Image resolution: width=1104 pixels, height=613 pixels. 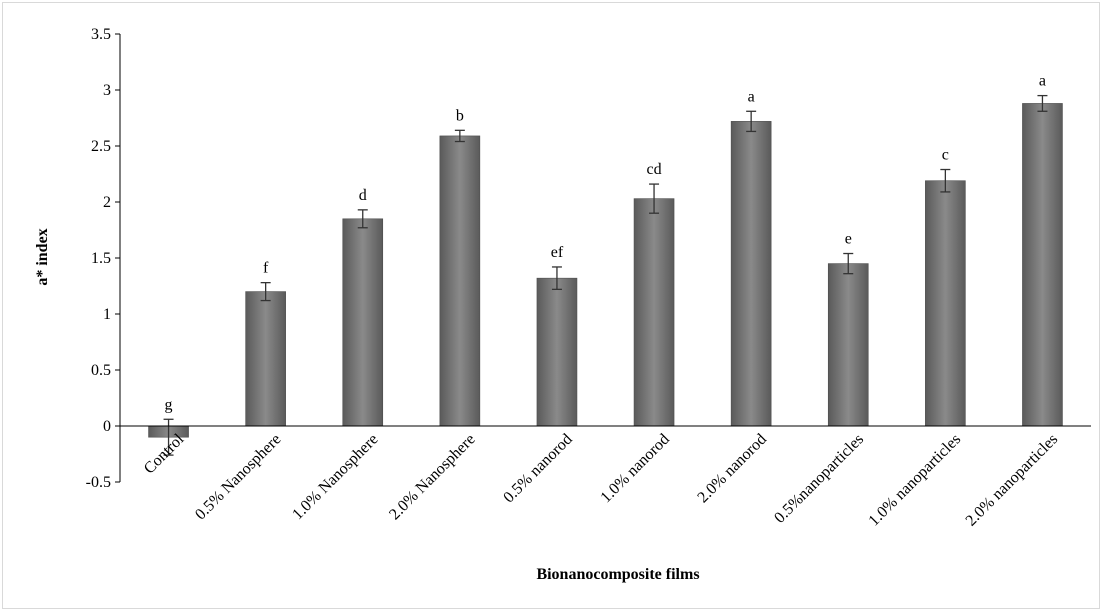 I want to click on y-axis: -0.5 0 0.5 1 1.5 2 2.5 3 3.5, so click(x=103, y=258).